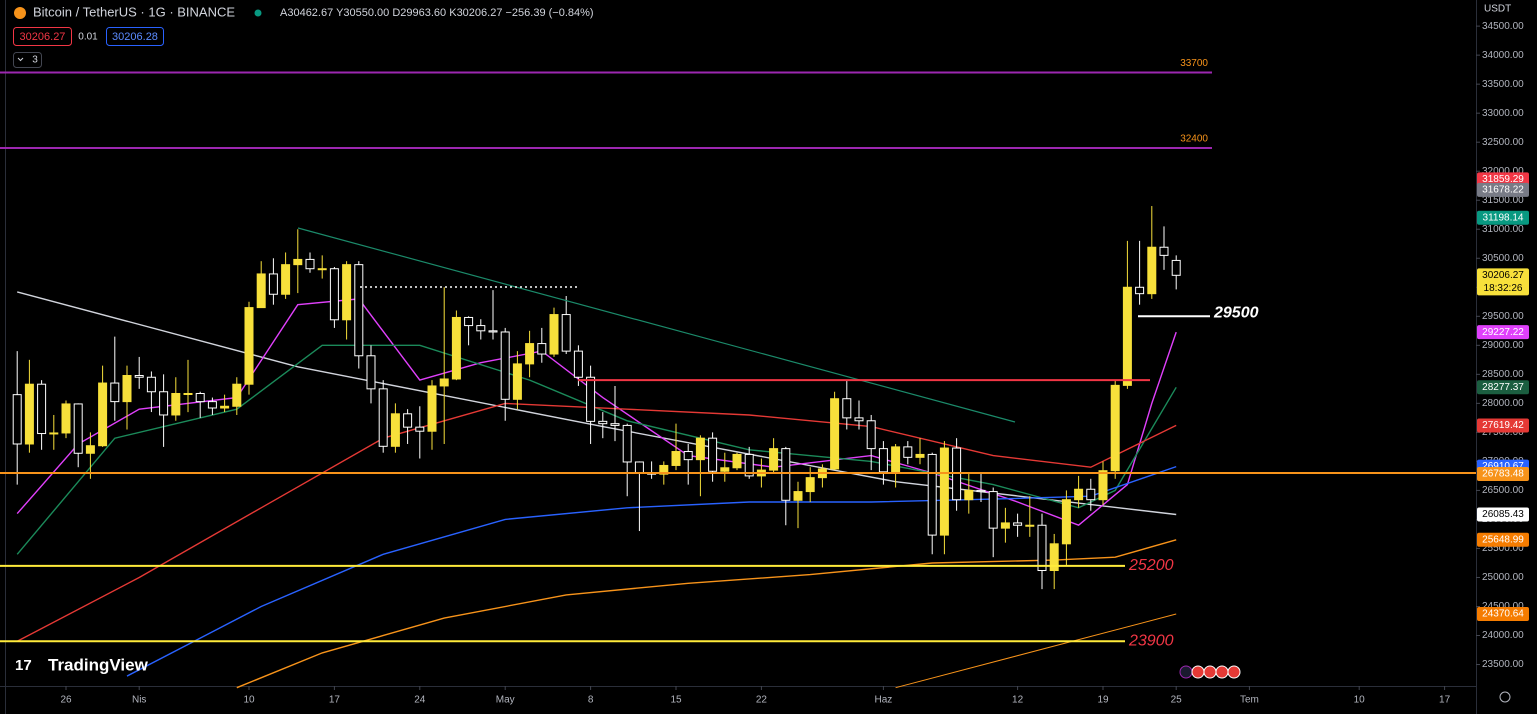 Image resolution: width=1537 pixels, height=714 pixels. Describe the element at coordinates (42, 36) in the screenshot. I see `sell-box` at that location.